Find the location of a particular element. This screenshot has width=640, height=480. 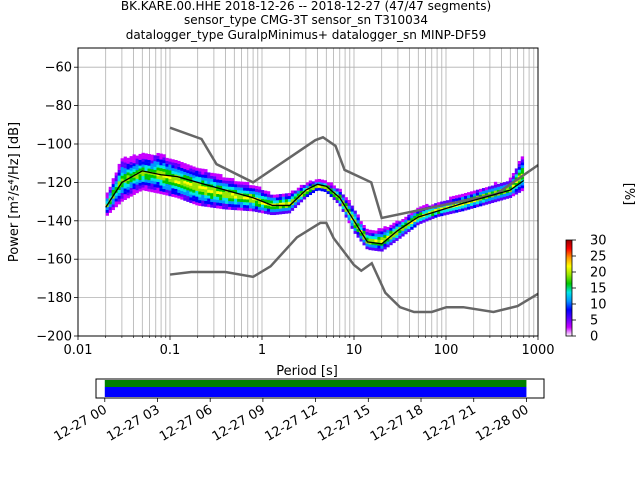

title-line-2: sensor_type CMG-3T sensor_sn T310034 is located at coordinates (306, 20).